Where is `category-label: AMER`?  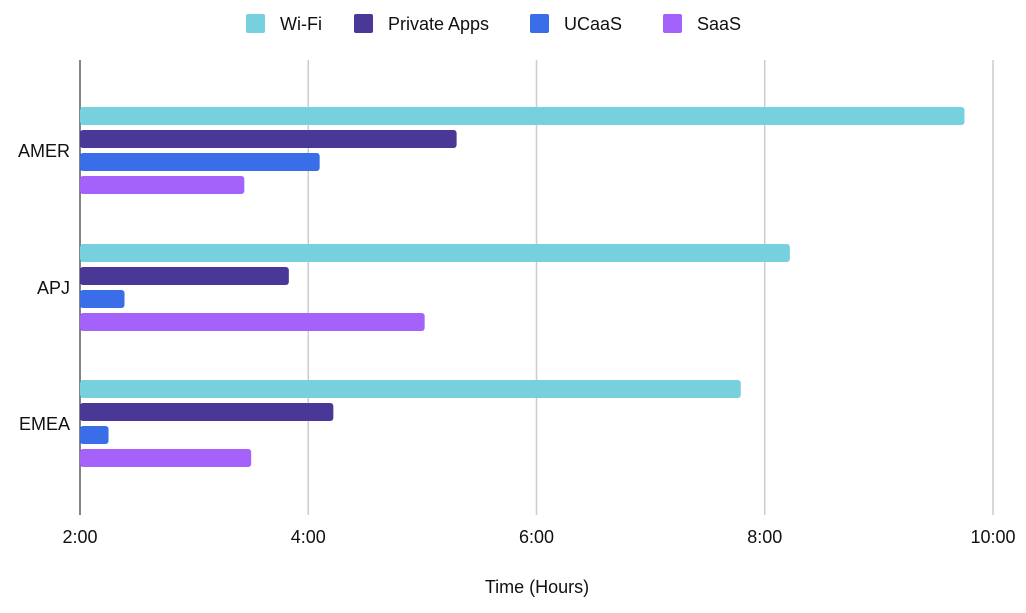
category-label: AMER is located at coordinates (44, 151).